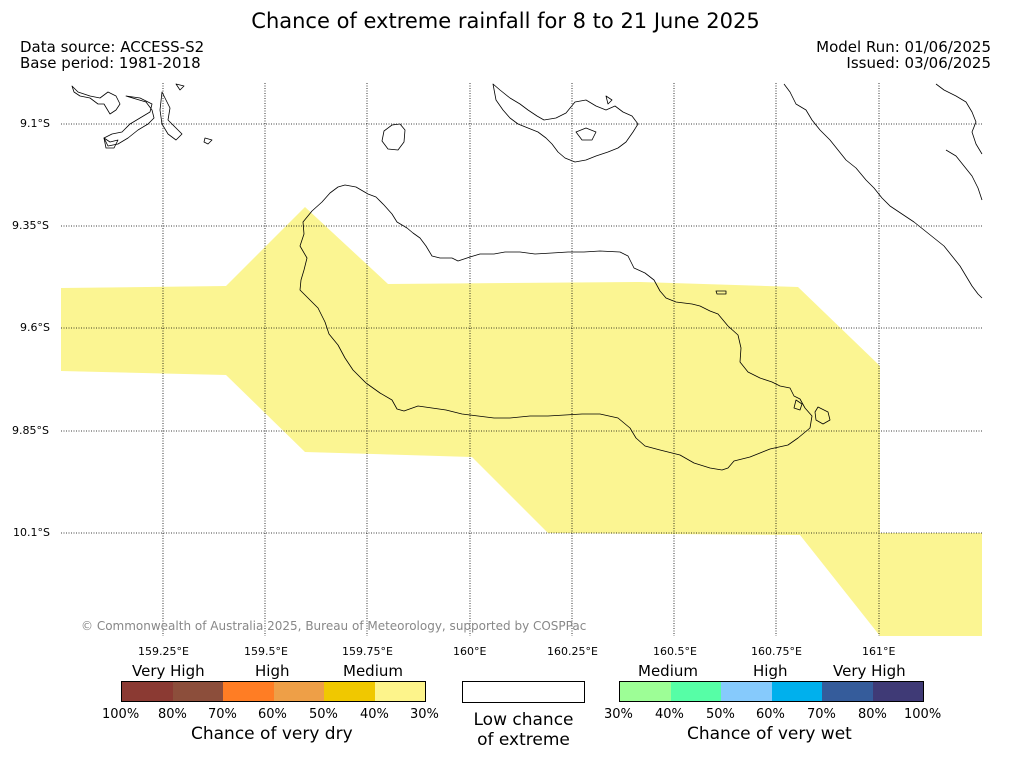 This screenshot has width=1011, height=758. I want to click on dry-tick-50: 50%, so click(323, 714).